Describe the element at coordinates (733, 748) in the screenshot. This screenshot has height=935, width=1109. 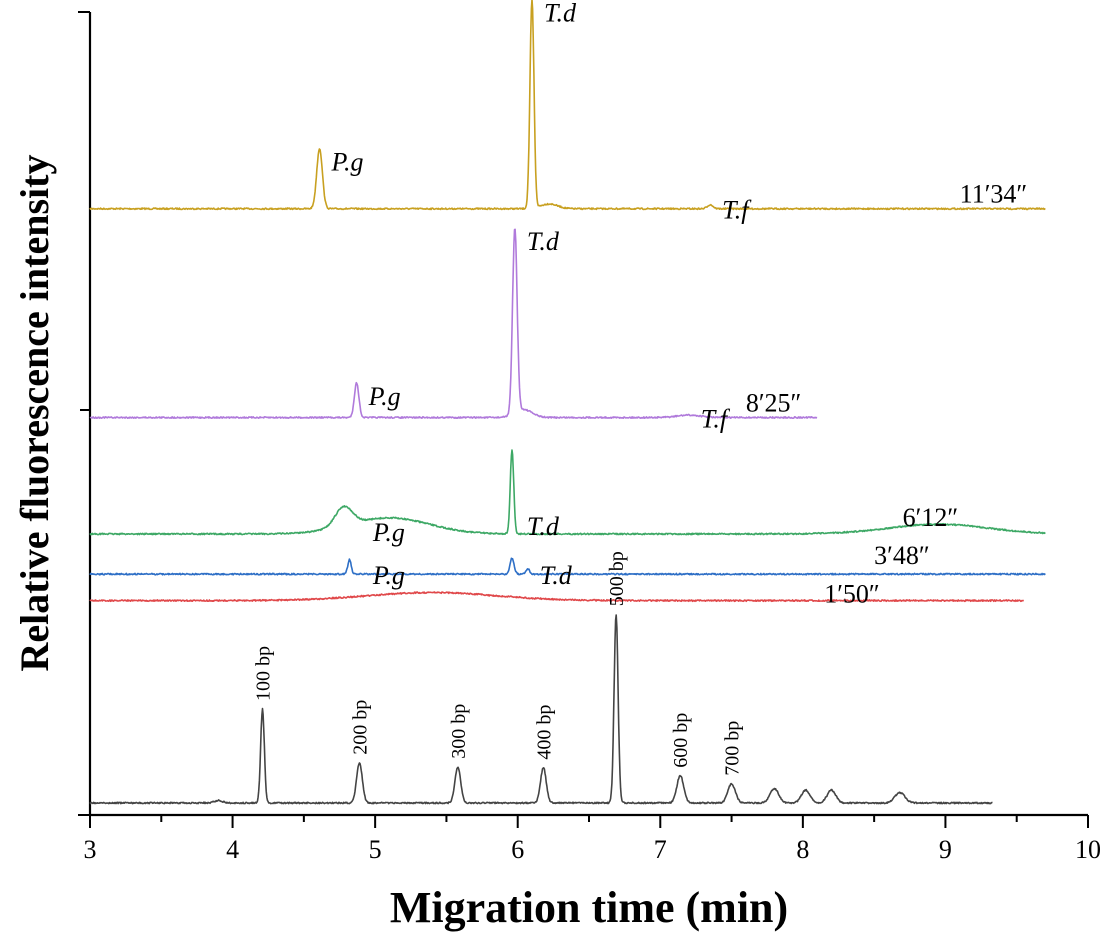
I see `ladder-peak-label: 700 bp` at that location.